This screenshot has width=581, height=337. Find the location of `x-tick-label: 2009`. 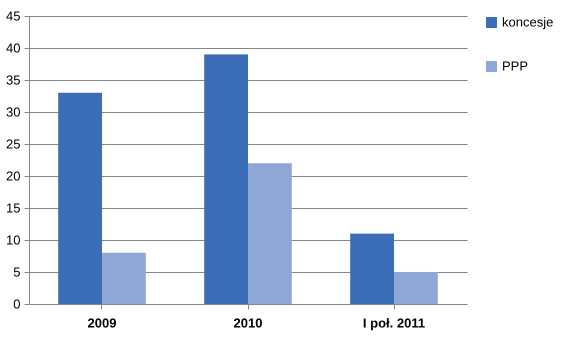

x-tick-label: 2009 is located at coordinates (102, 323).